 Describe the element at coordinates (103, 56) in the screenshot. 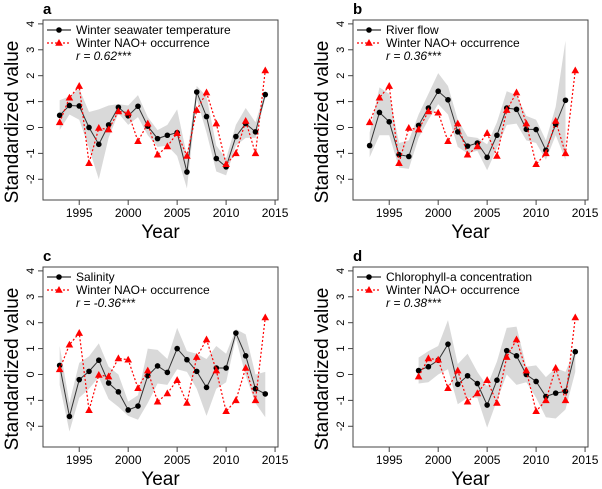

I see `correlation-annotation: r = 0.62***` at that location.